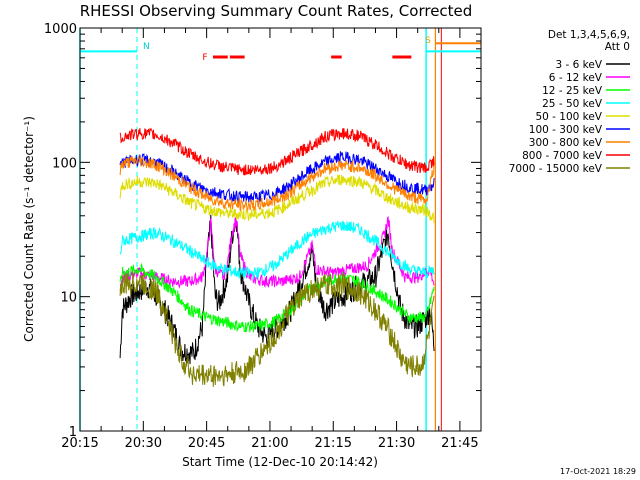 This screenshot has height=480, width=640. What do you see at coordinates (566, 130) in the screenshot?
I see `legend-entry-label: 100 - 300 keV` at bounding box center [566, 130].